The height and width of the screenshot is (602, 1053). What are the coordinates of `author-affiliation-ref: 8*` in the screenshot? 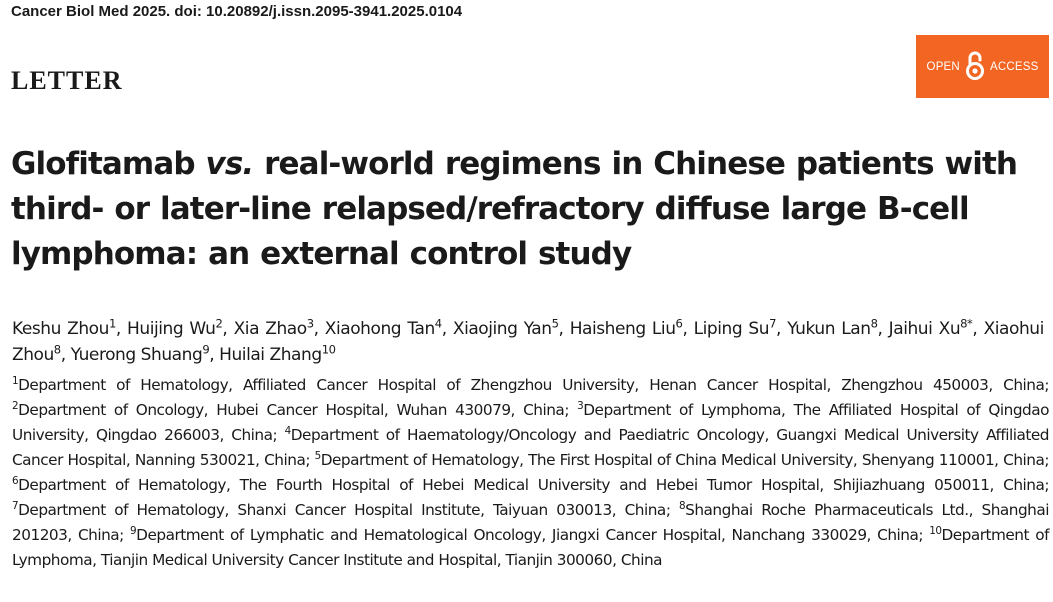 It's located at (966, 323).